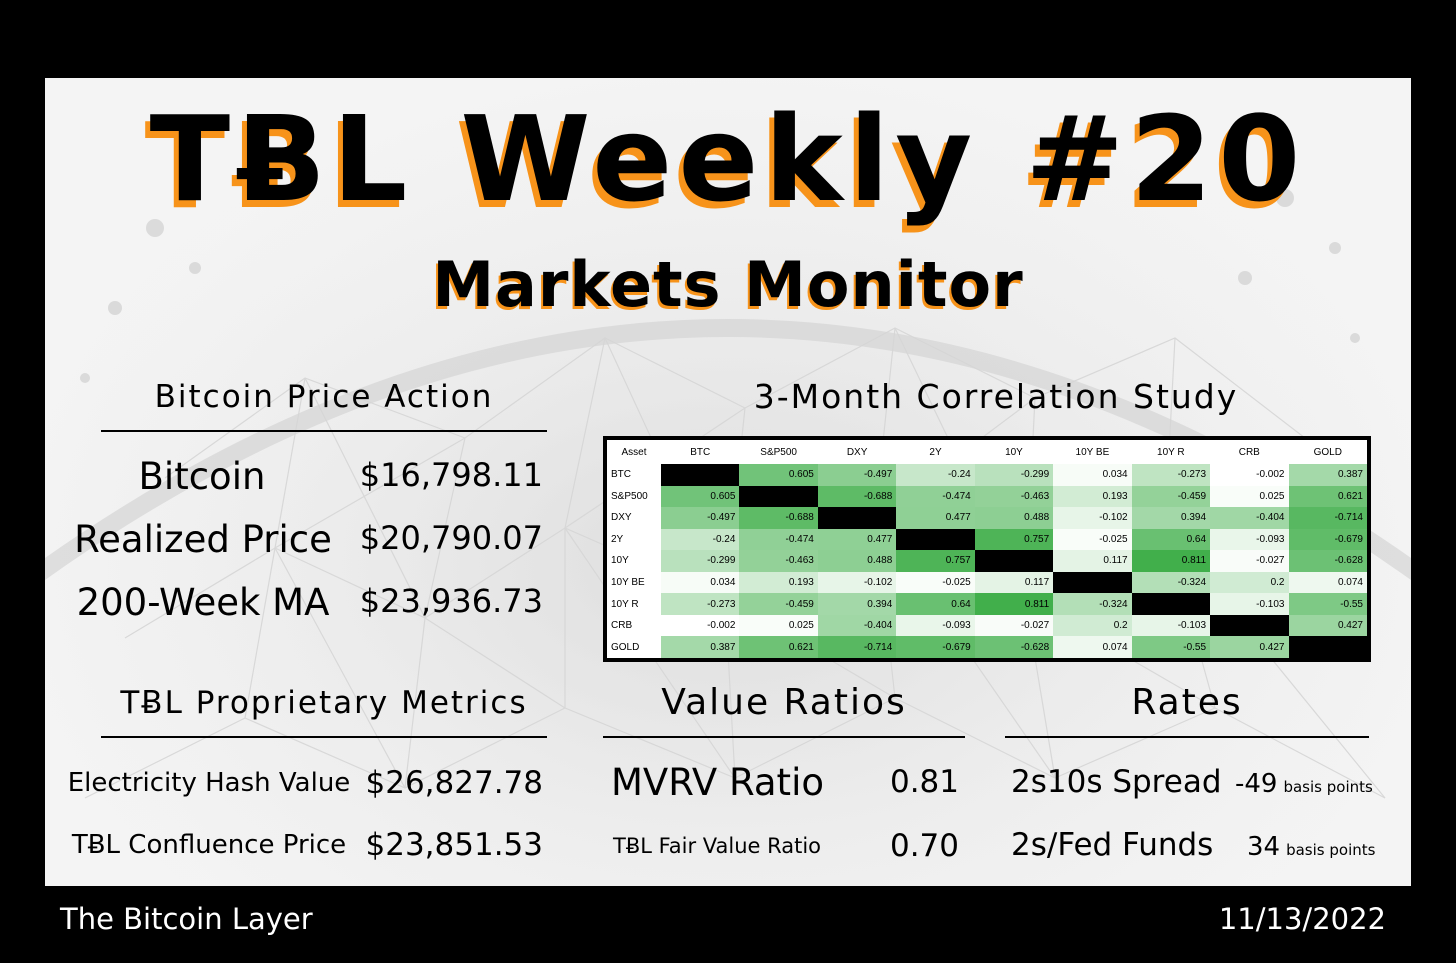 The width and height of the screenshot is (1456, 963). What do you see at coordinates (1327, 604) in the screenshot?
I see `corr-cell: -0.55` at bounding box center [1327, 604].